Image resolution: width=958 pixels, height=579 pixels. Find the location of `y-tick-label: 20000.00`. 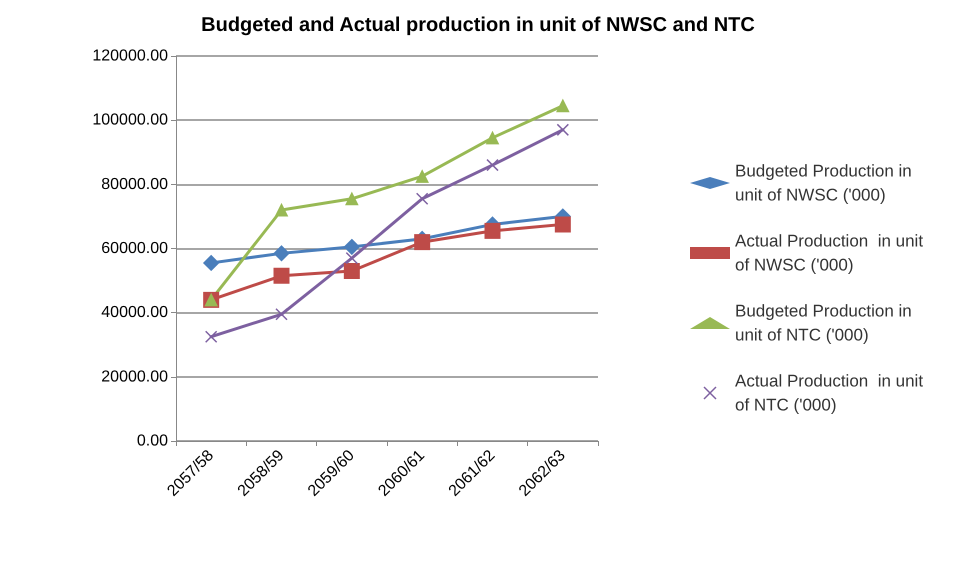

y-tick-label: 20000.00 is located at coordinates (134, 377).